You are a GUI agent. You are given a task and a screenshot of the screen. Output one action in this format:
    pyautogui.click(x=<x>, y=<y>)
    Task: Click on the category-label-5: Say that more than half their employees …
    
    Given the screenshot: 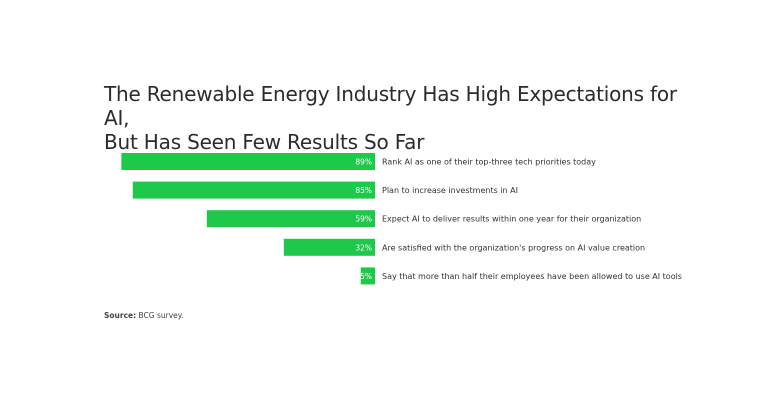 What is the action you would take?
    pyautogui.click(x=532, y=276)
    